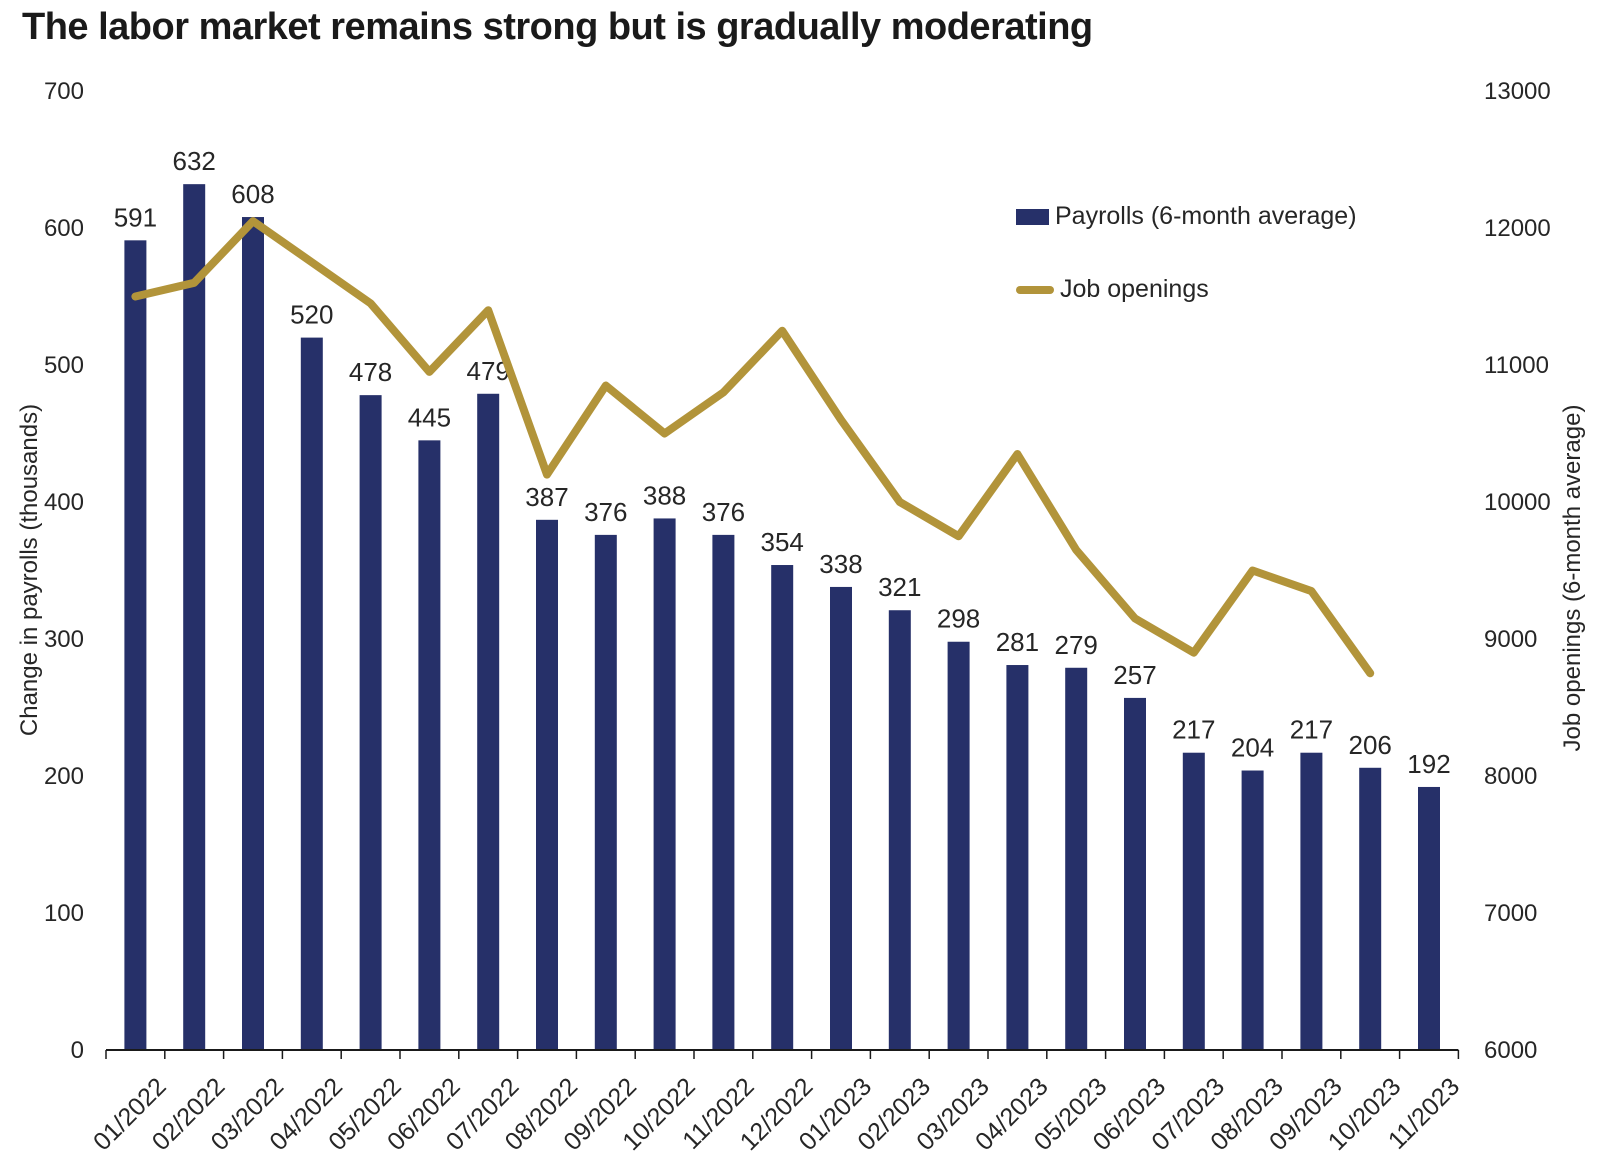  I want to click on right-axis-tick-label: 8000, so click(1510, 776).